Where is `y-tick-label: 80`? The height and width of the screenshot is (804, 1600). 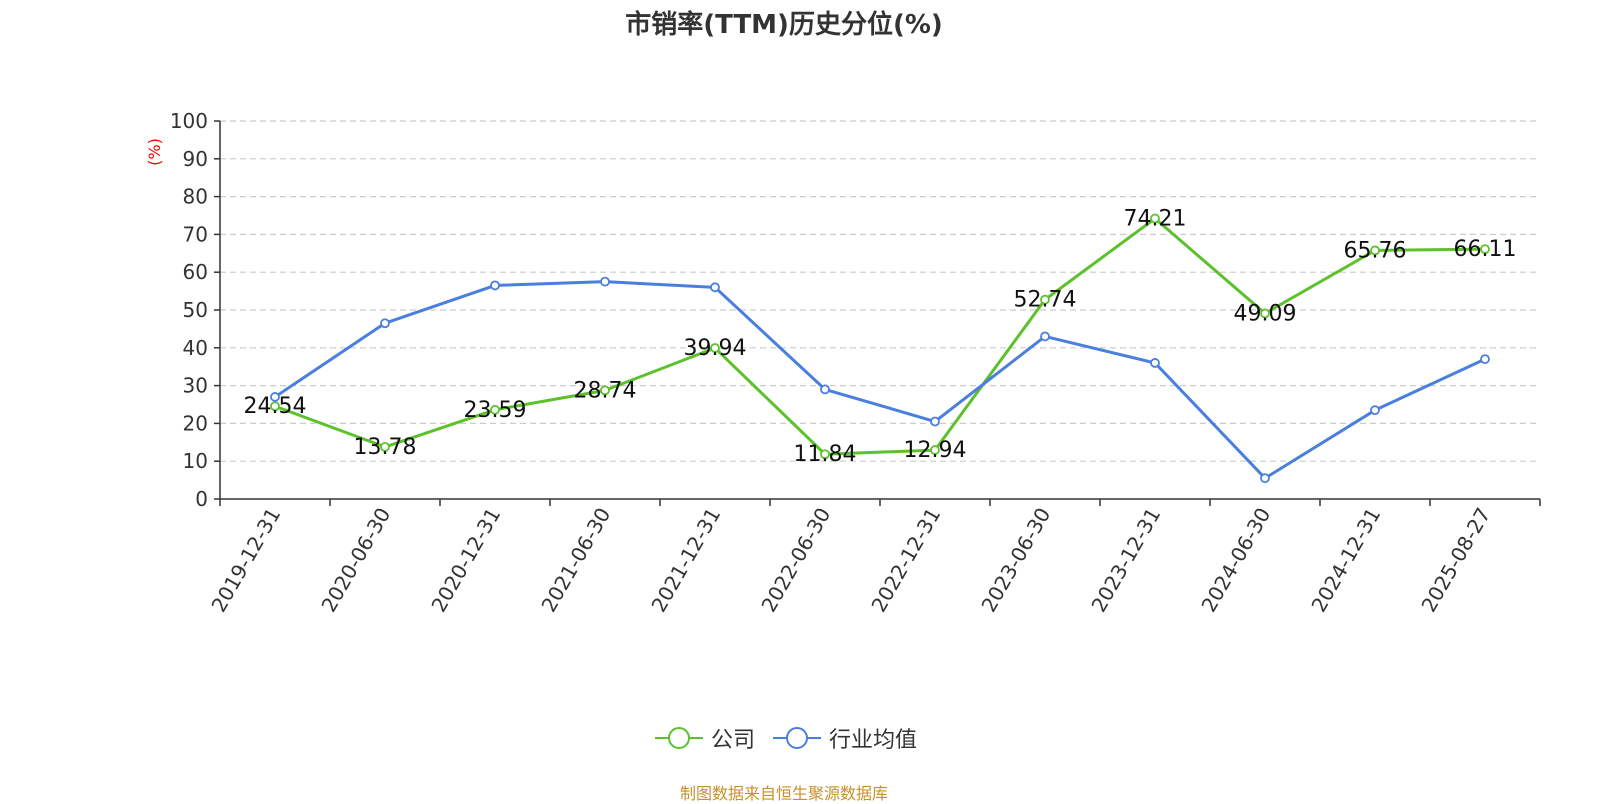 y-tick-label: 80 is located at coordinates (195, 197).